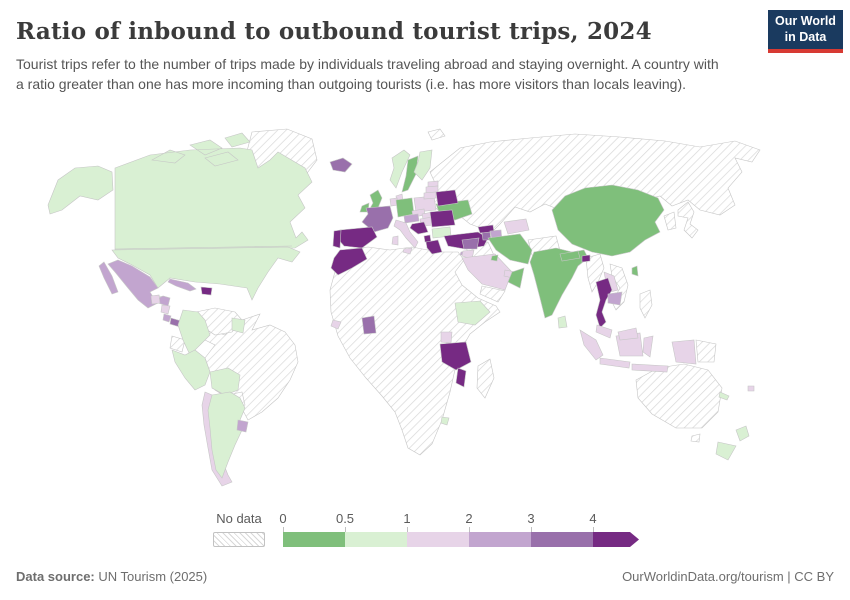  Describe the element at coordinates (728, 576) in the screenshot. I see `footer-link: OurWorldinData.org/tourism | CC BY` at that location.